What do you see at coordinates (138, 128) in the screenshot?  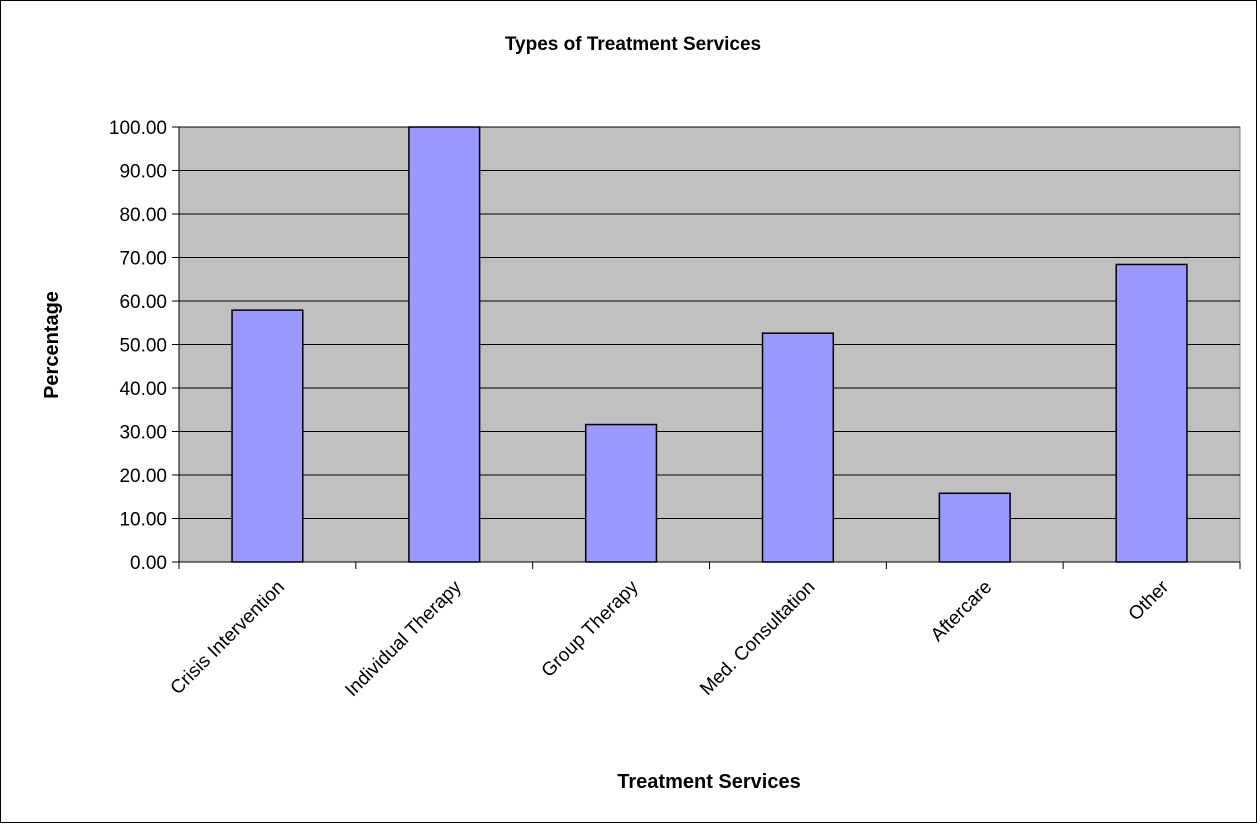 I see `y-tick-label: 100.00` at bounding box center [138, 128].